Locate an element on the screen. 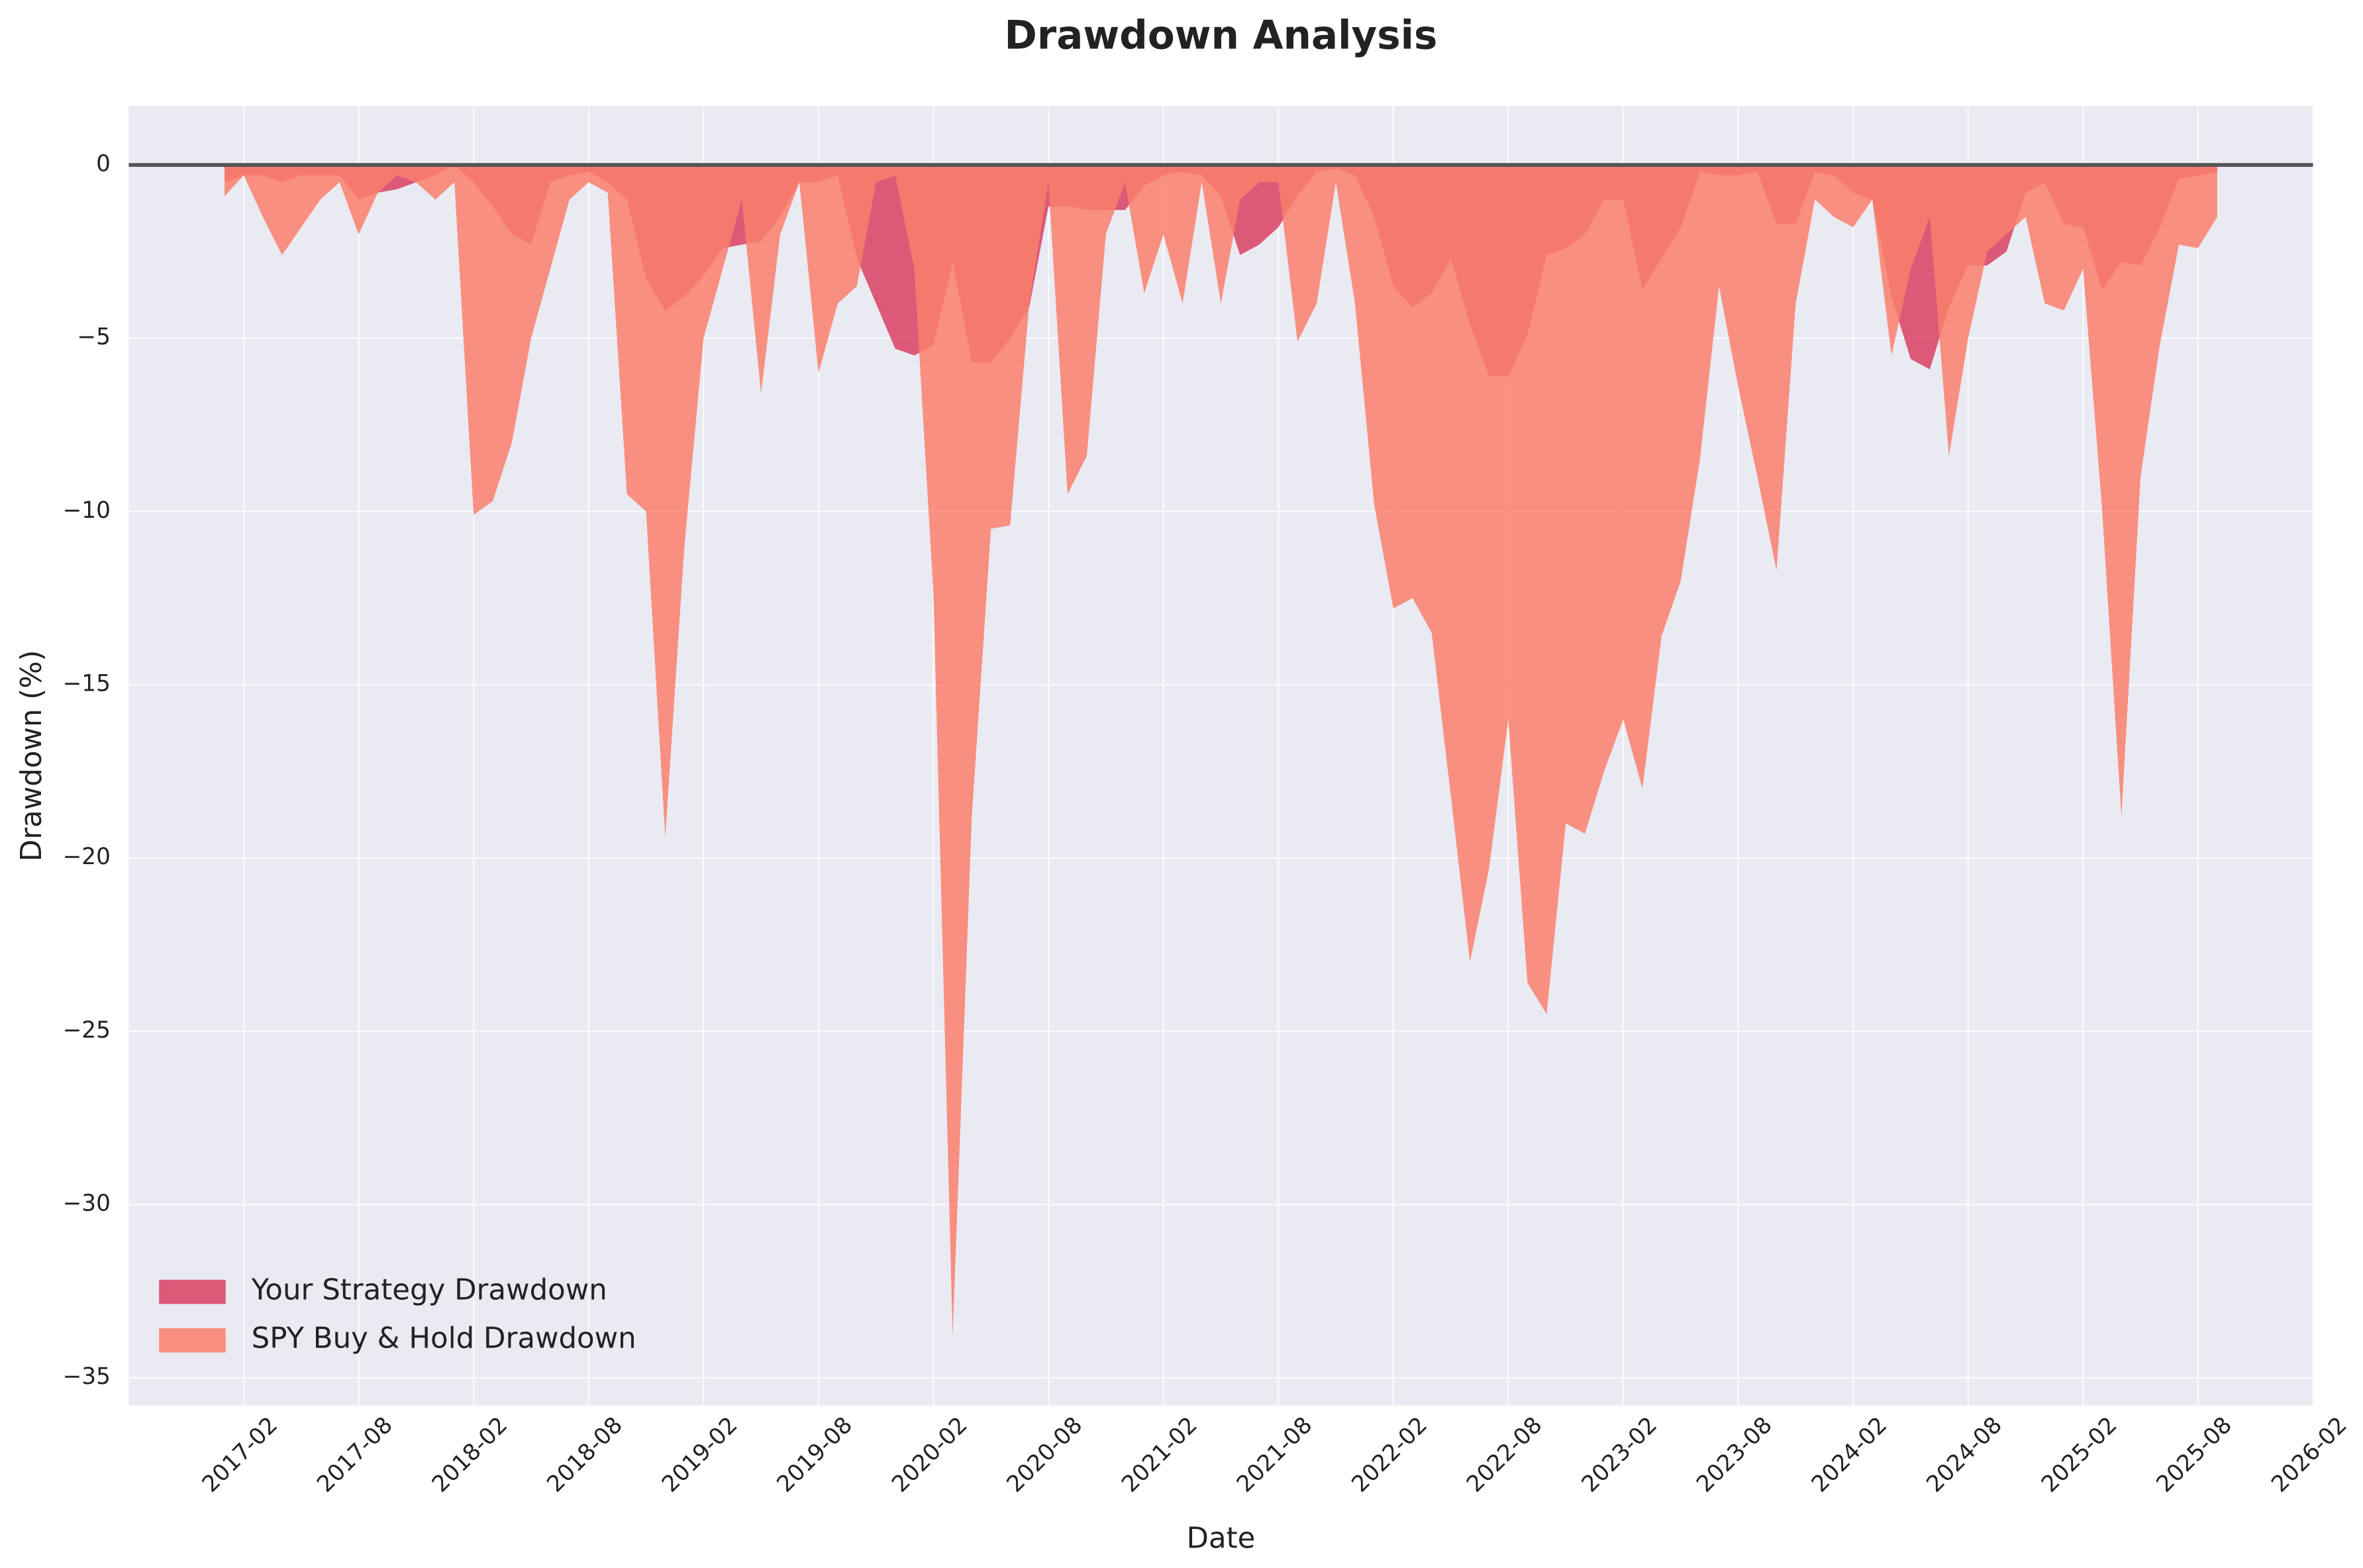  y-tick-label: −20 is located at coordinates (87, 857).